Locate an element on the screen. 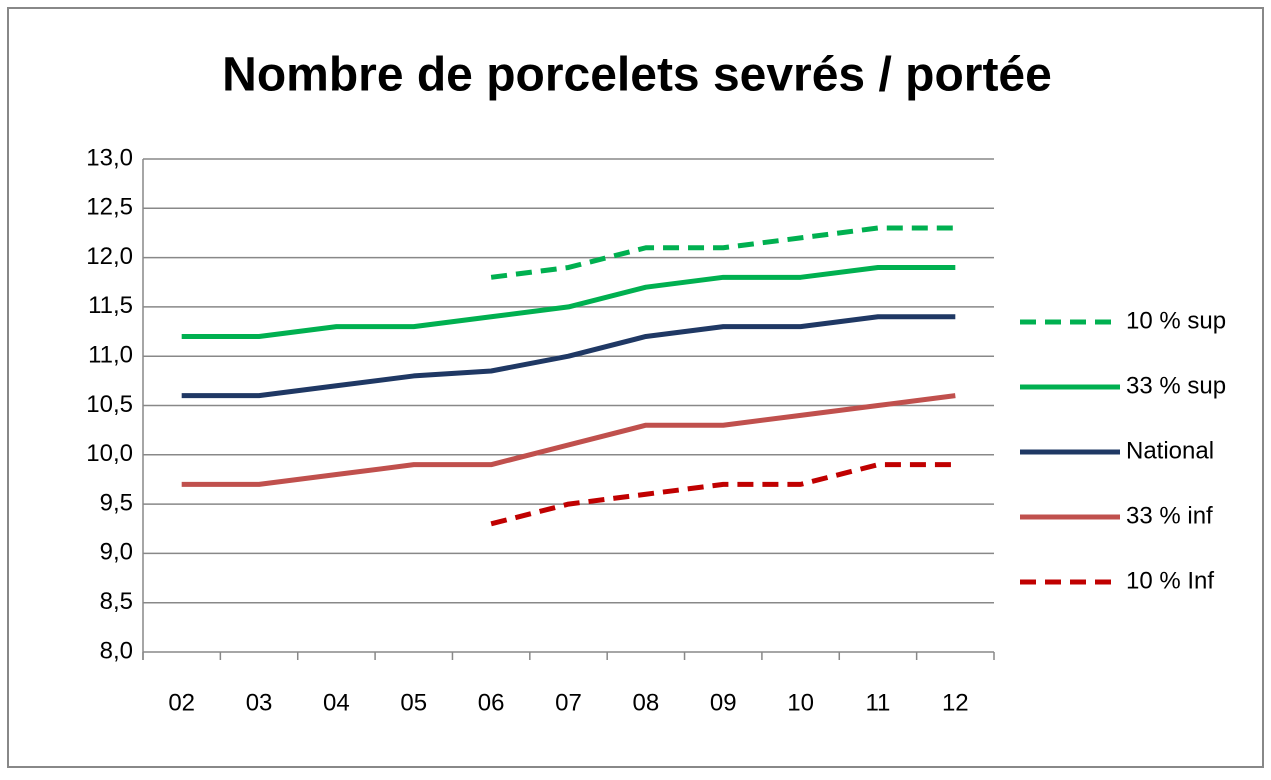 The width and height of the screenshot is (1271, 780). x-tick-label: 07 is located at coordinates (568, 702).